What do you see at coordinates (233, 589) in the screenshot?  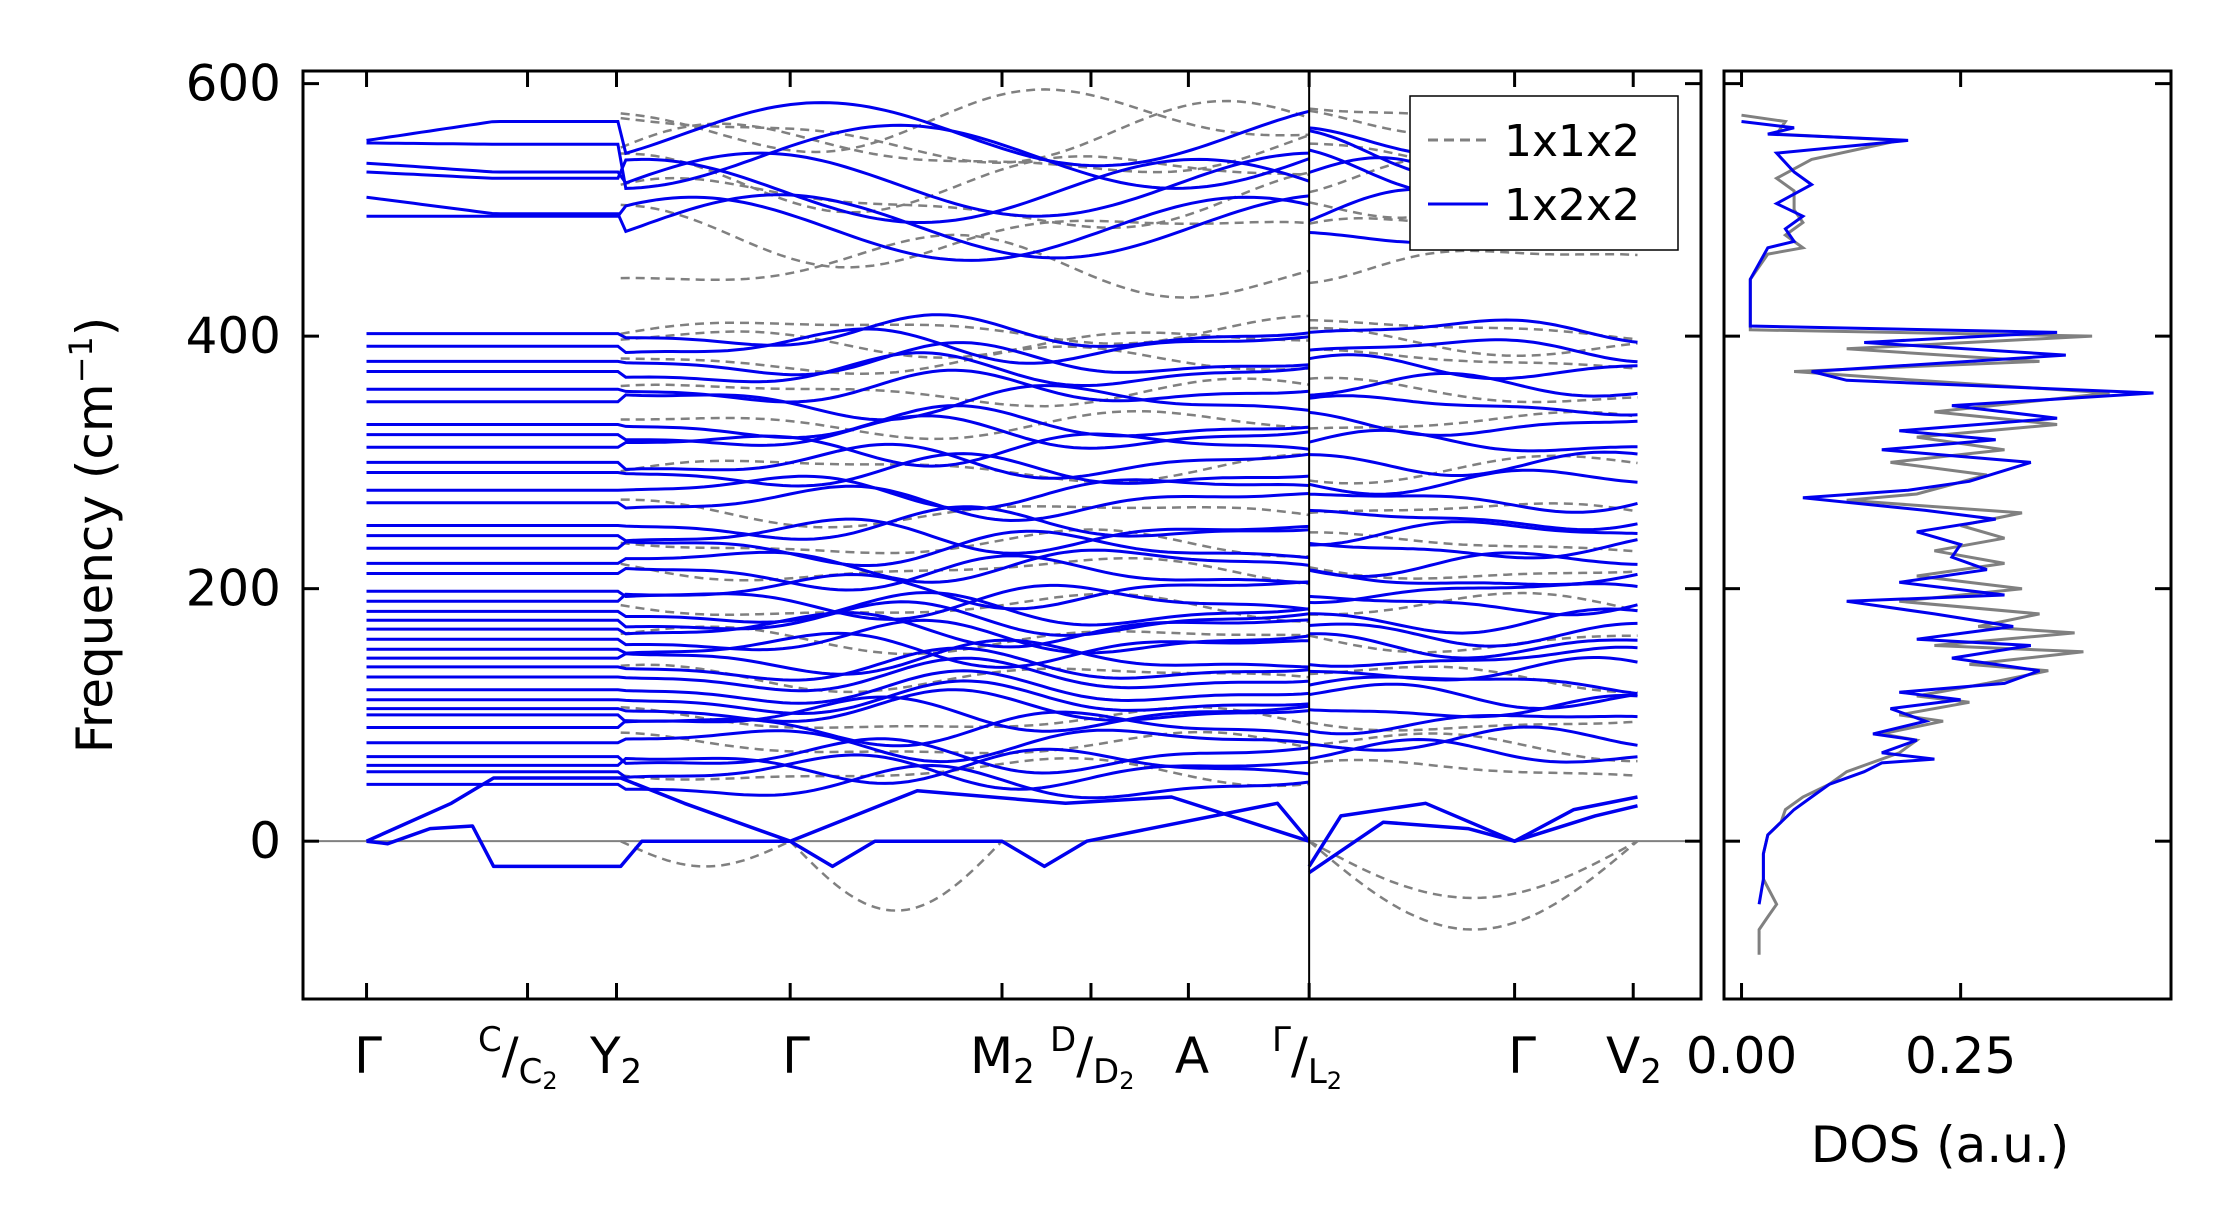 I see `y-tick-label-200: 200` at bounding box center [233, 589].